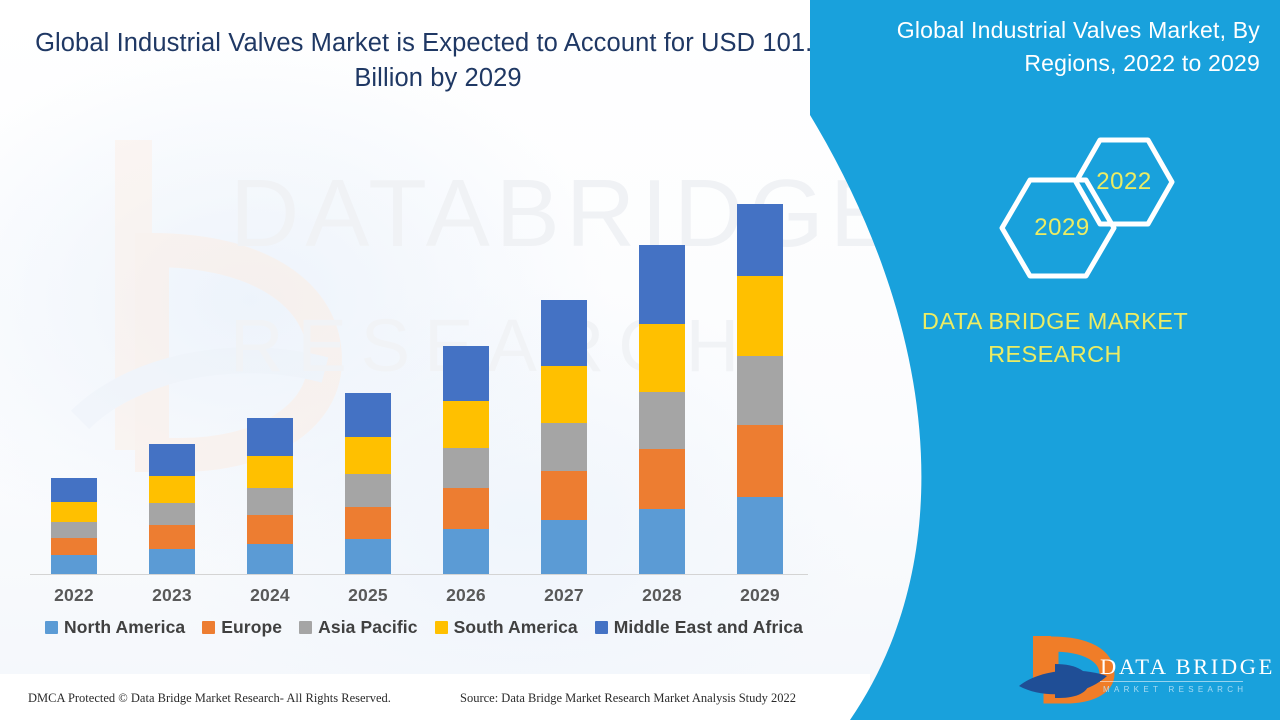  I want to click on x-axis-label-2027: 2027, so click(564, 595).